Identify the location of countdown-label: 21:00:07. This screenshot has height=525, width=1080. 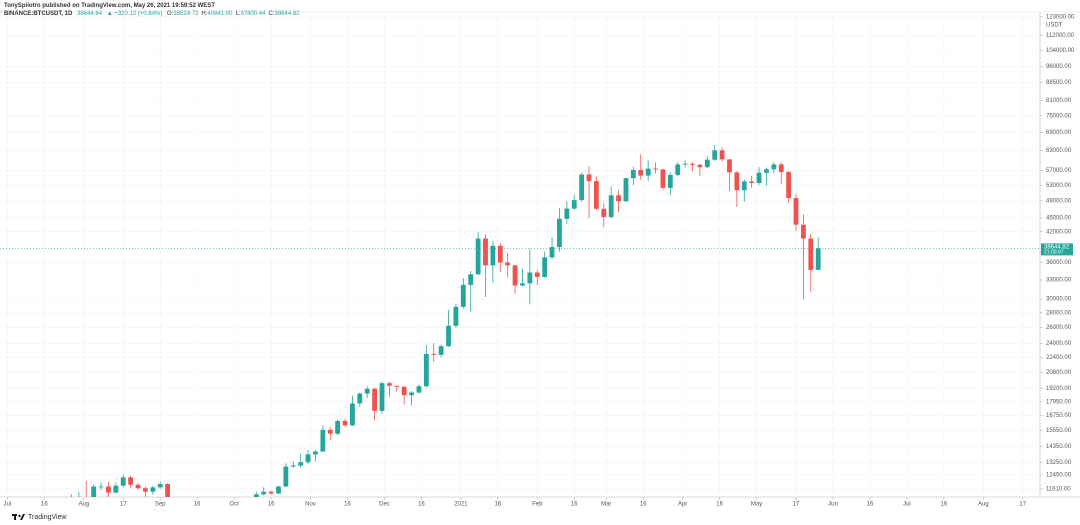
(1054, 253).